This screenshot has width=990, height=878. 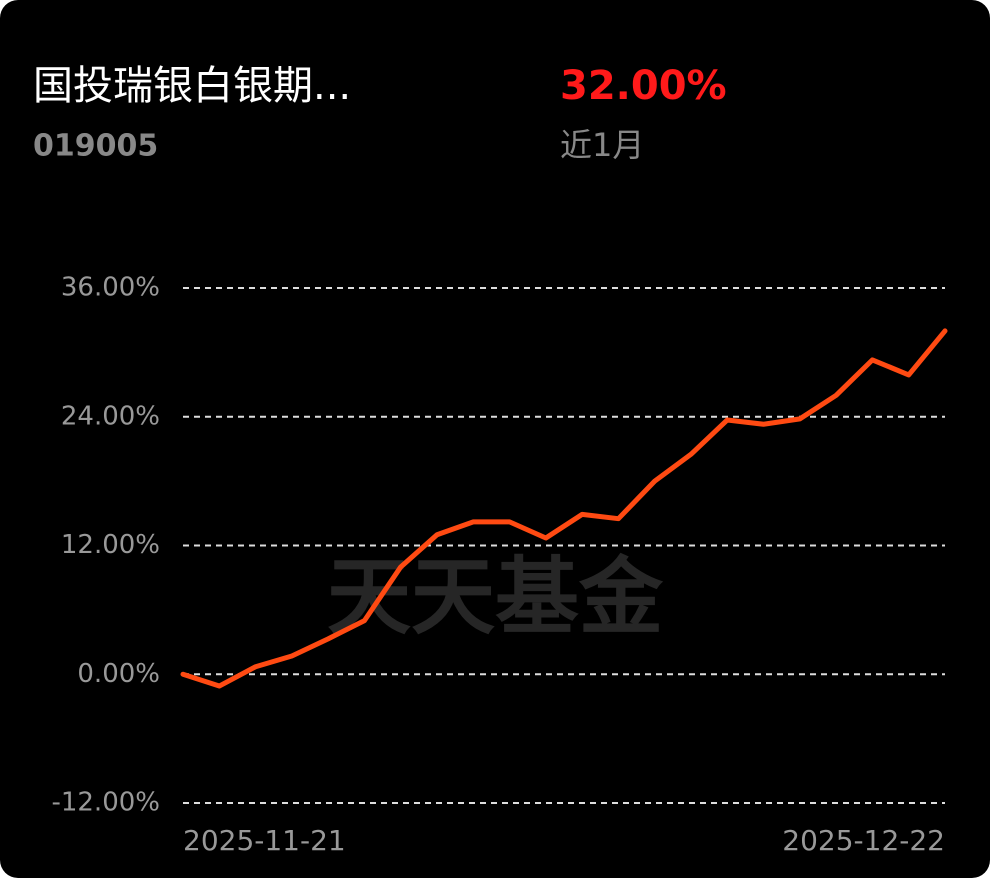 I want to click on y-tick-label: -12.00%, so click(x=105, y=803).